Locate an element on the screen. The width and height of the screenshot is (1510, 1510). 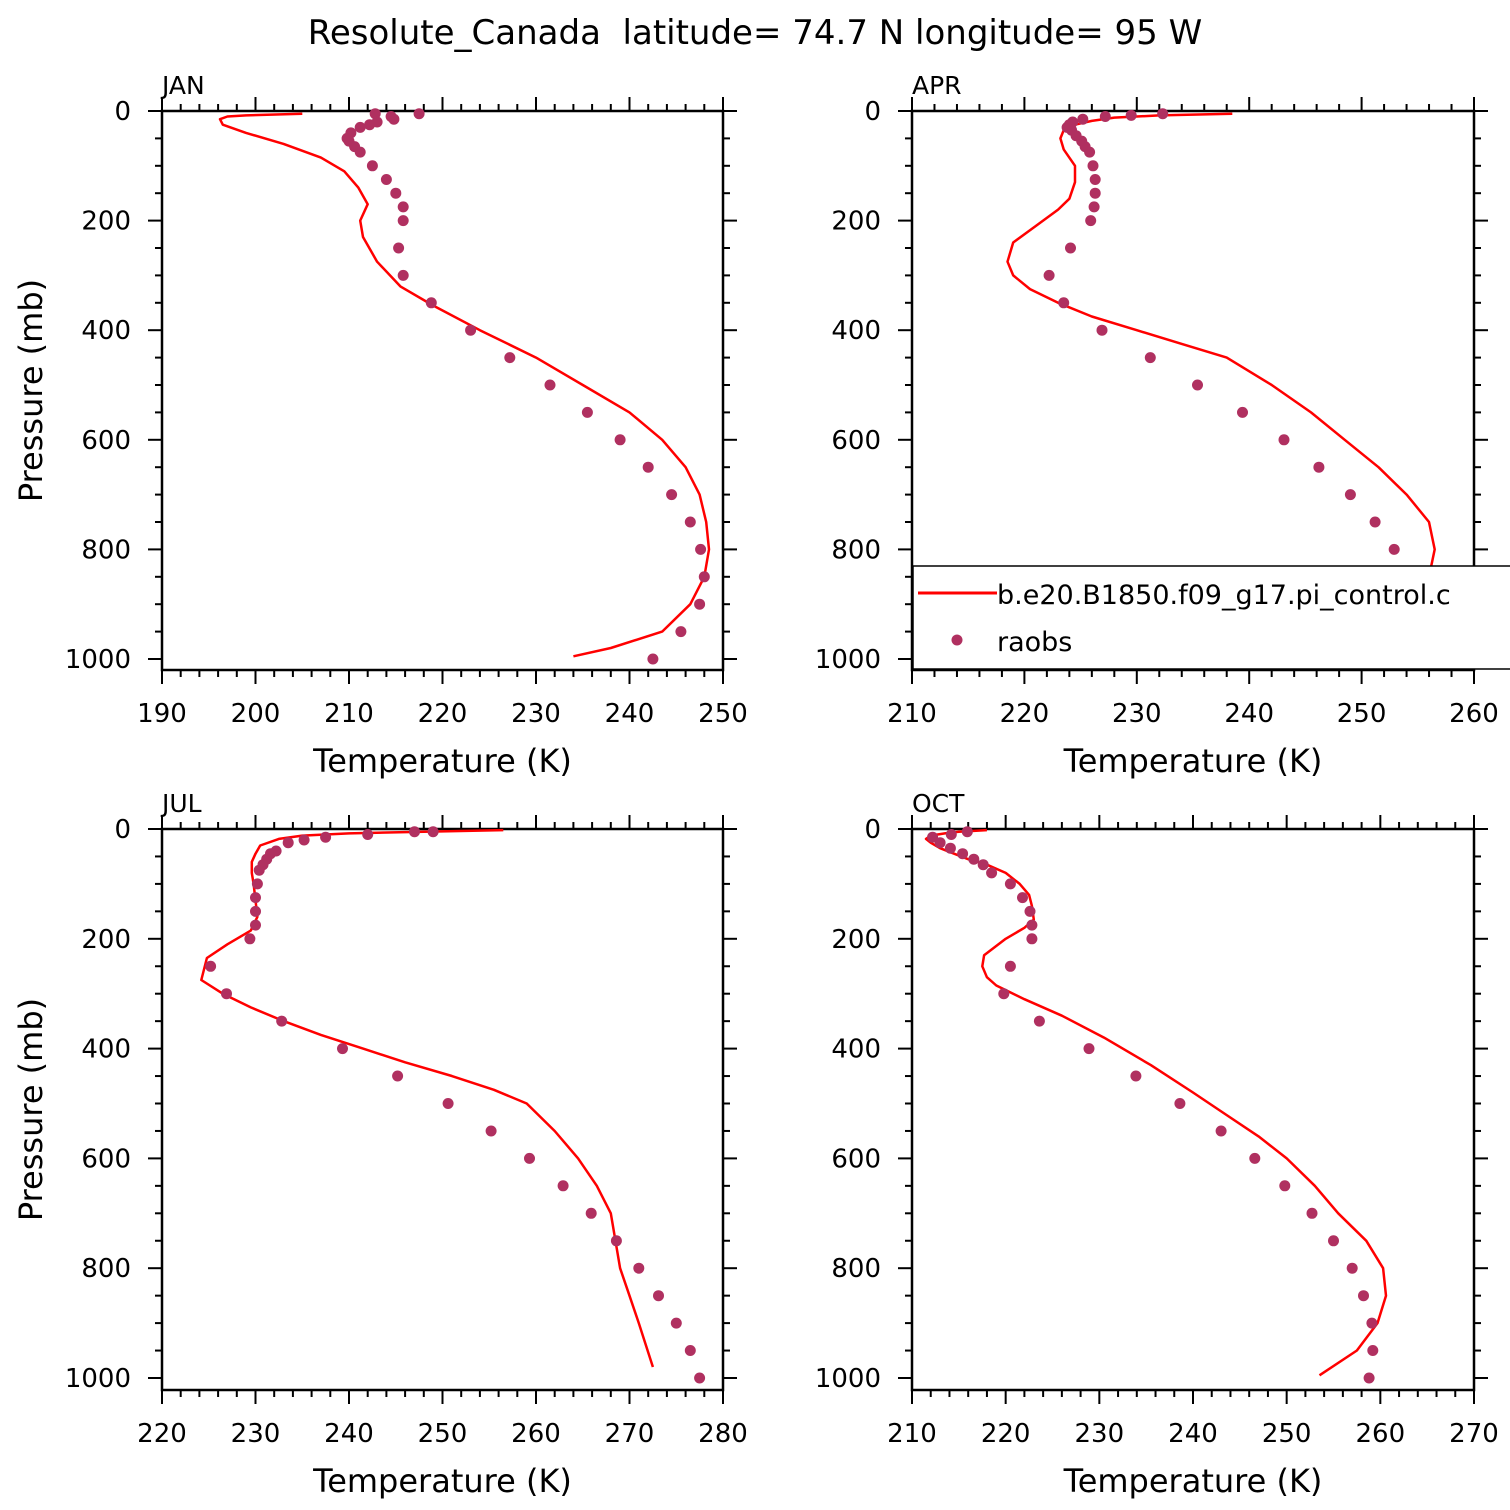
y-tick-label: 0 is located at coordinates (122, 112).